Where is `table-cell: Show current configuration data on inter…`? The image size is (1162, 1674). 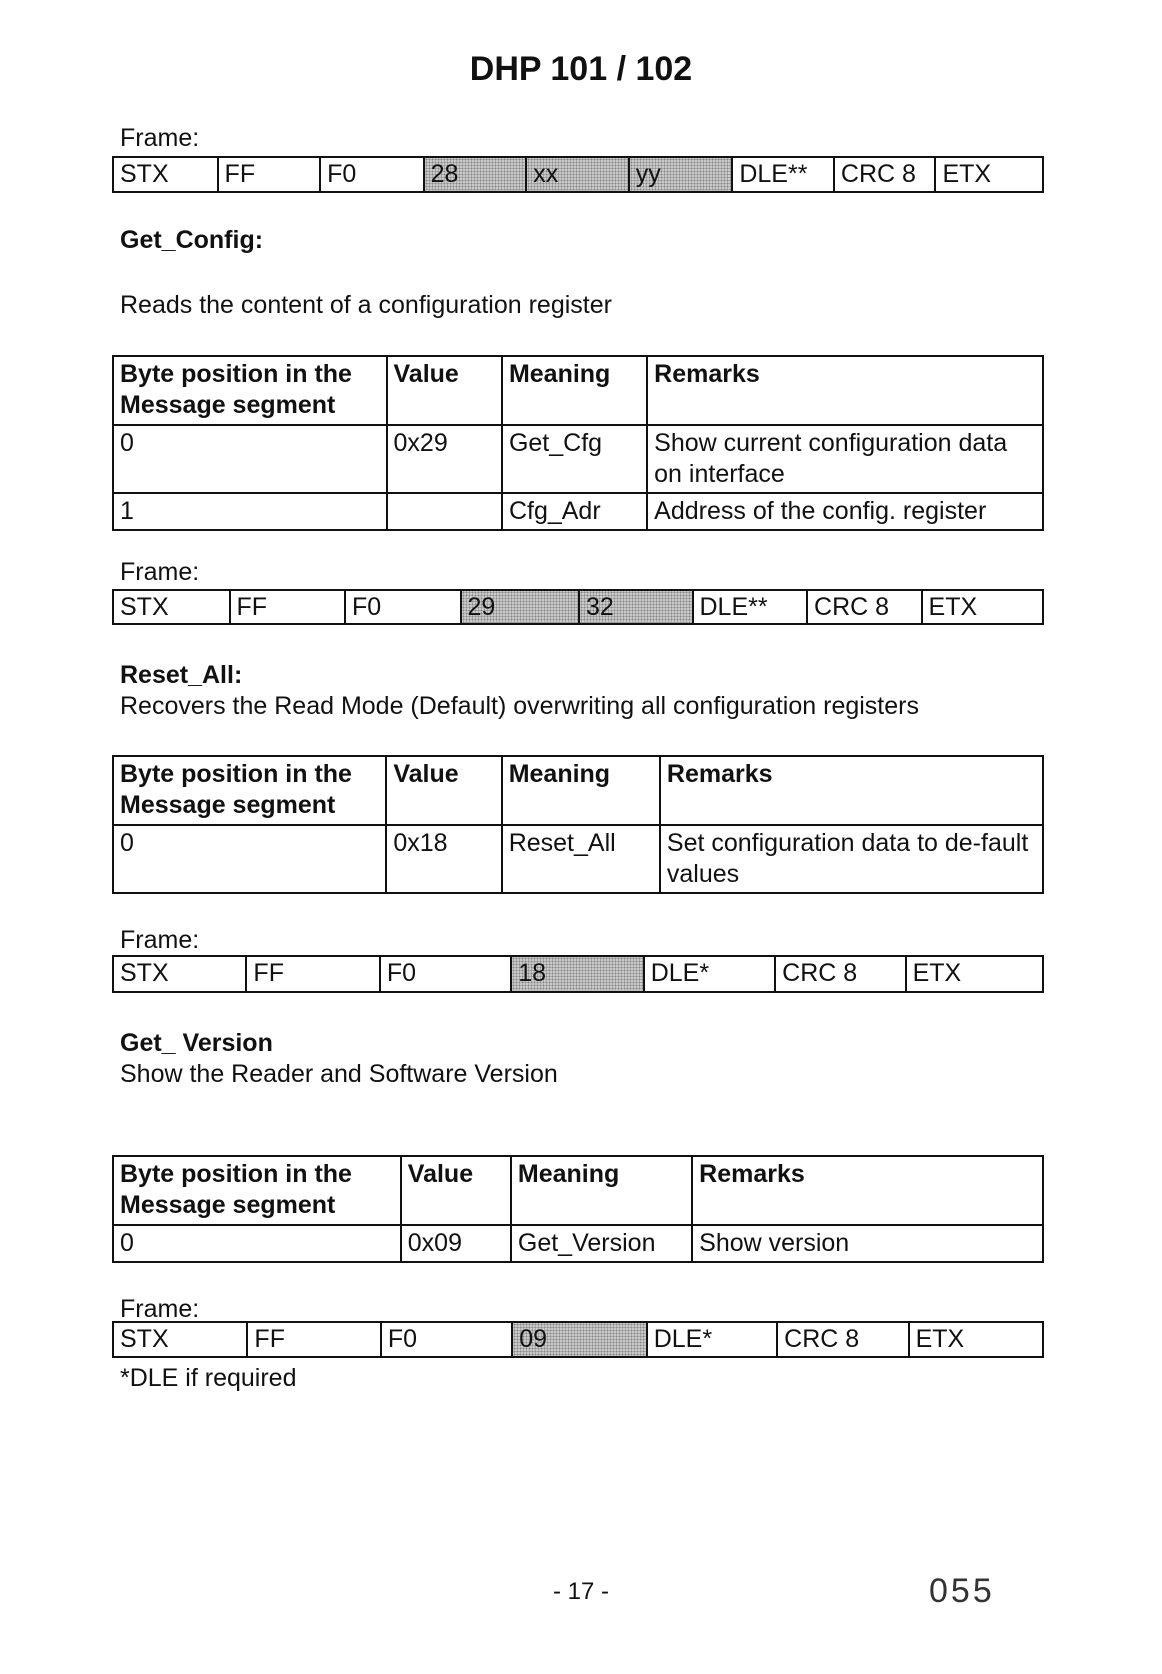
table-cell: Show current configuration data on inter… is located at coordinates (845, 458).